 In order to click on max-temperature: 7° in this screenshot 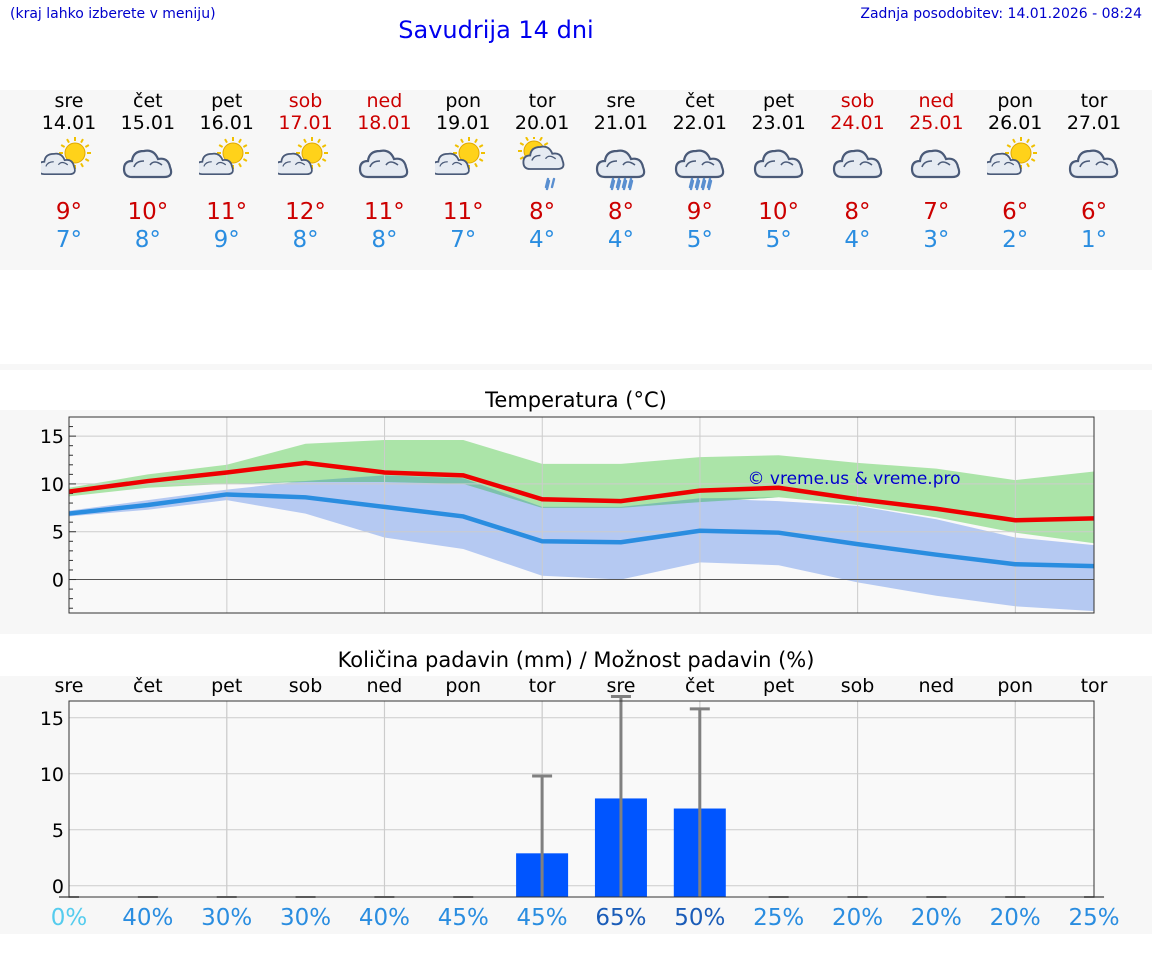, I will do `click(936, 212)`.